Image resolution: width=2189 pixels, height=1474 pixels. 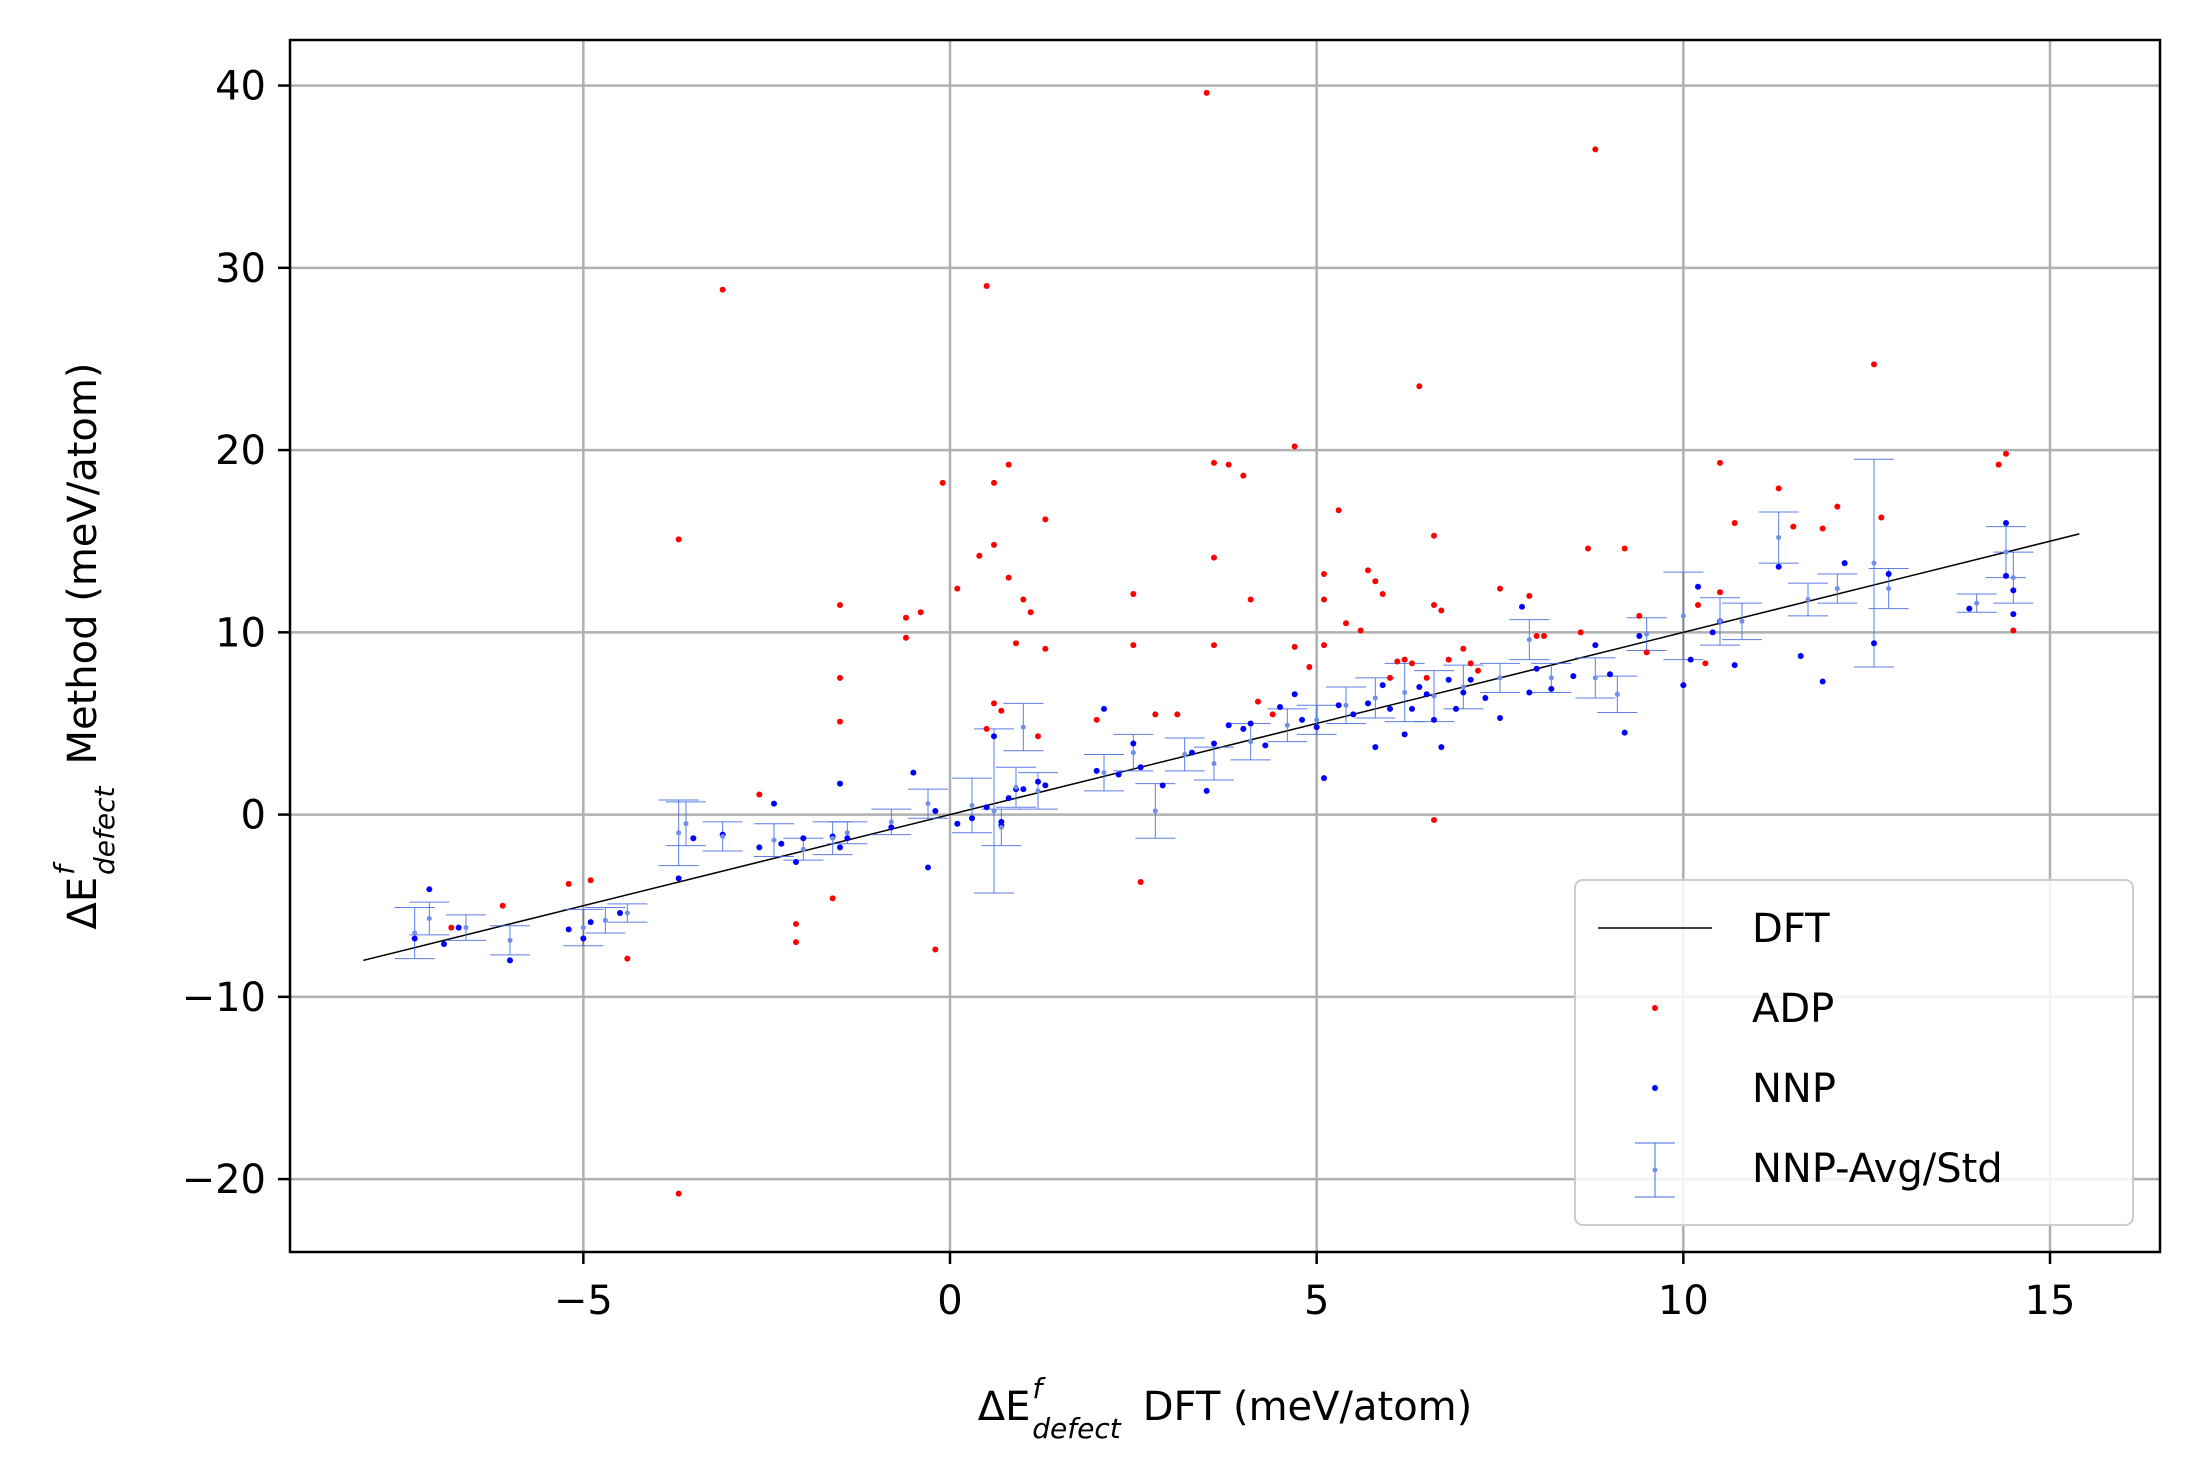 What do you see at coordinates (224, 1180) in the screenshot?
I see `y-tick-label: −20` at bounding box center [224, 1180].